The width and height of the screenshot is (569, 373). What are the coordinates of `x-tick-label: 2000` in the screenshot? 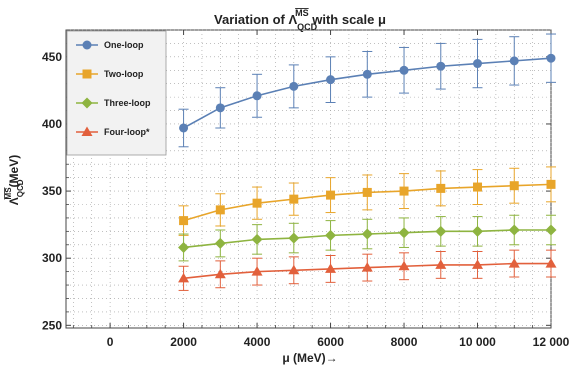 It's located at (183, 342).